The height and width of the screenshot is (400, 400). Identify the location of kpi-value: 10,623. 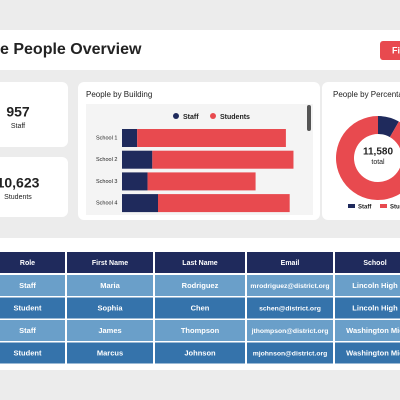
(20, 183).